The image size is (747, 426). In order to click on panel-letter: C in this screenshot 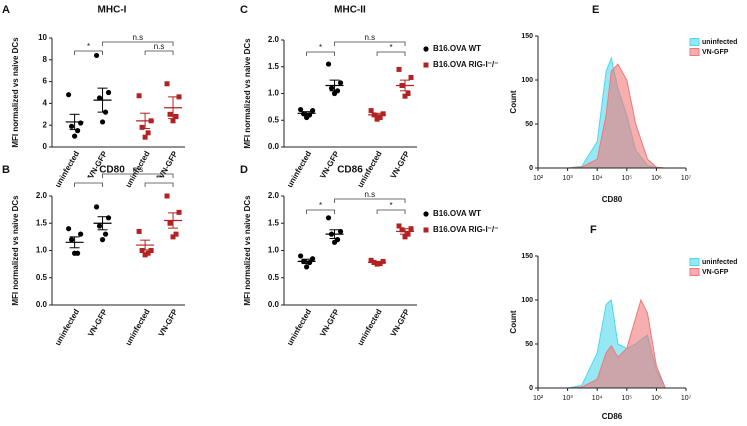, I will do `click(244, 10)`.